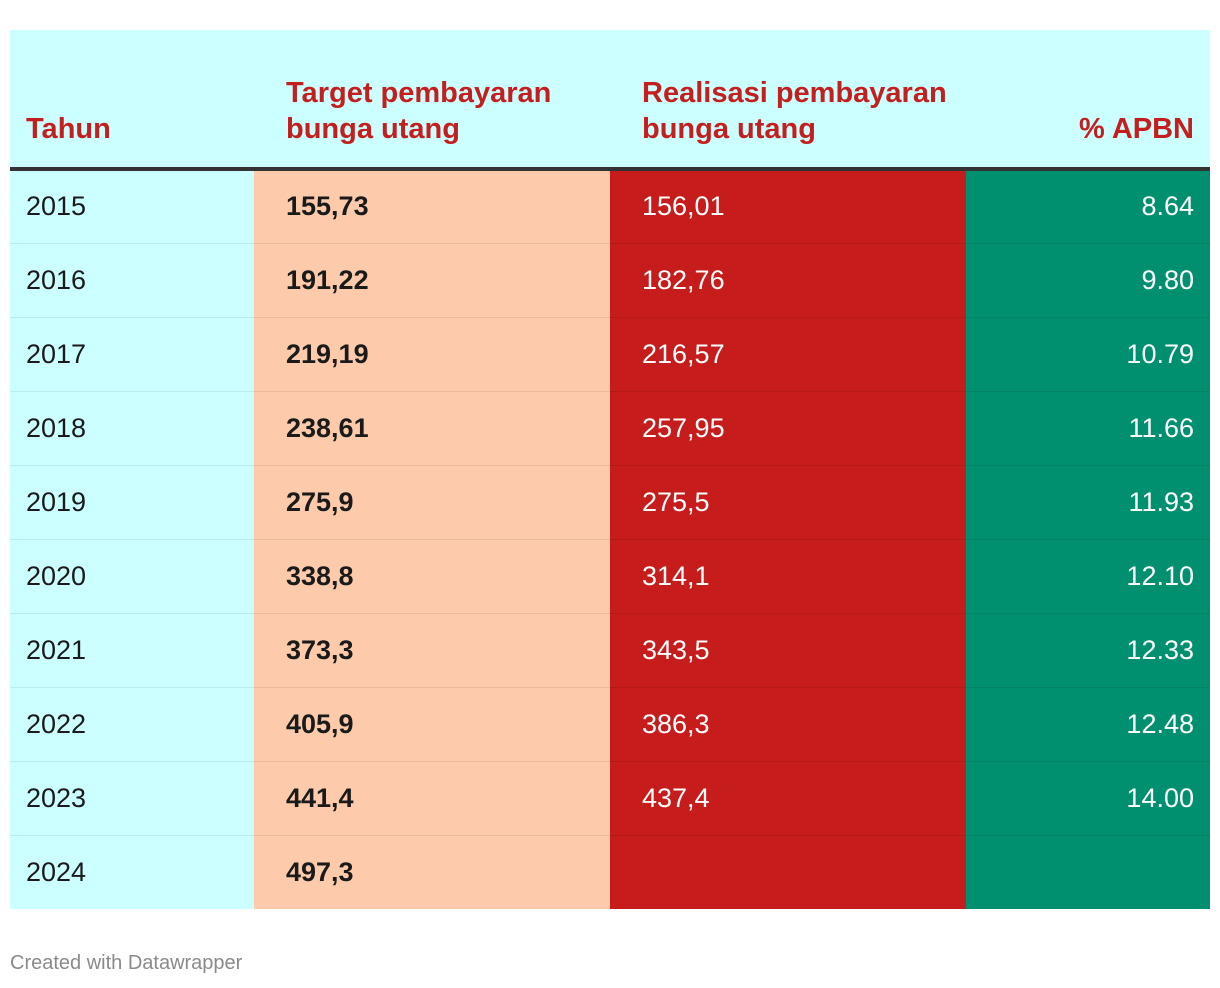 This screenshot has width=1220, height=988. What do you see at coordinates (132, 872) in the screenshot?
I see `cell-year: 2024` at bounding box center [132, 872].